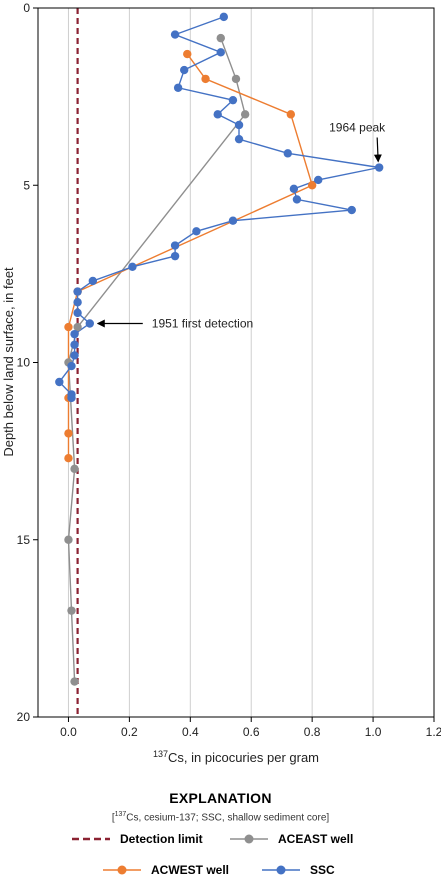 This screenshot has width=441, height=886. Describe the element at coordinates (26, 185) in the screenshot. I see `y-tick-label: 5` at that location.